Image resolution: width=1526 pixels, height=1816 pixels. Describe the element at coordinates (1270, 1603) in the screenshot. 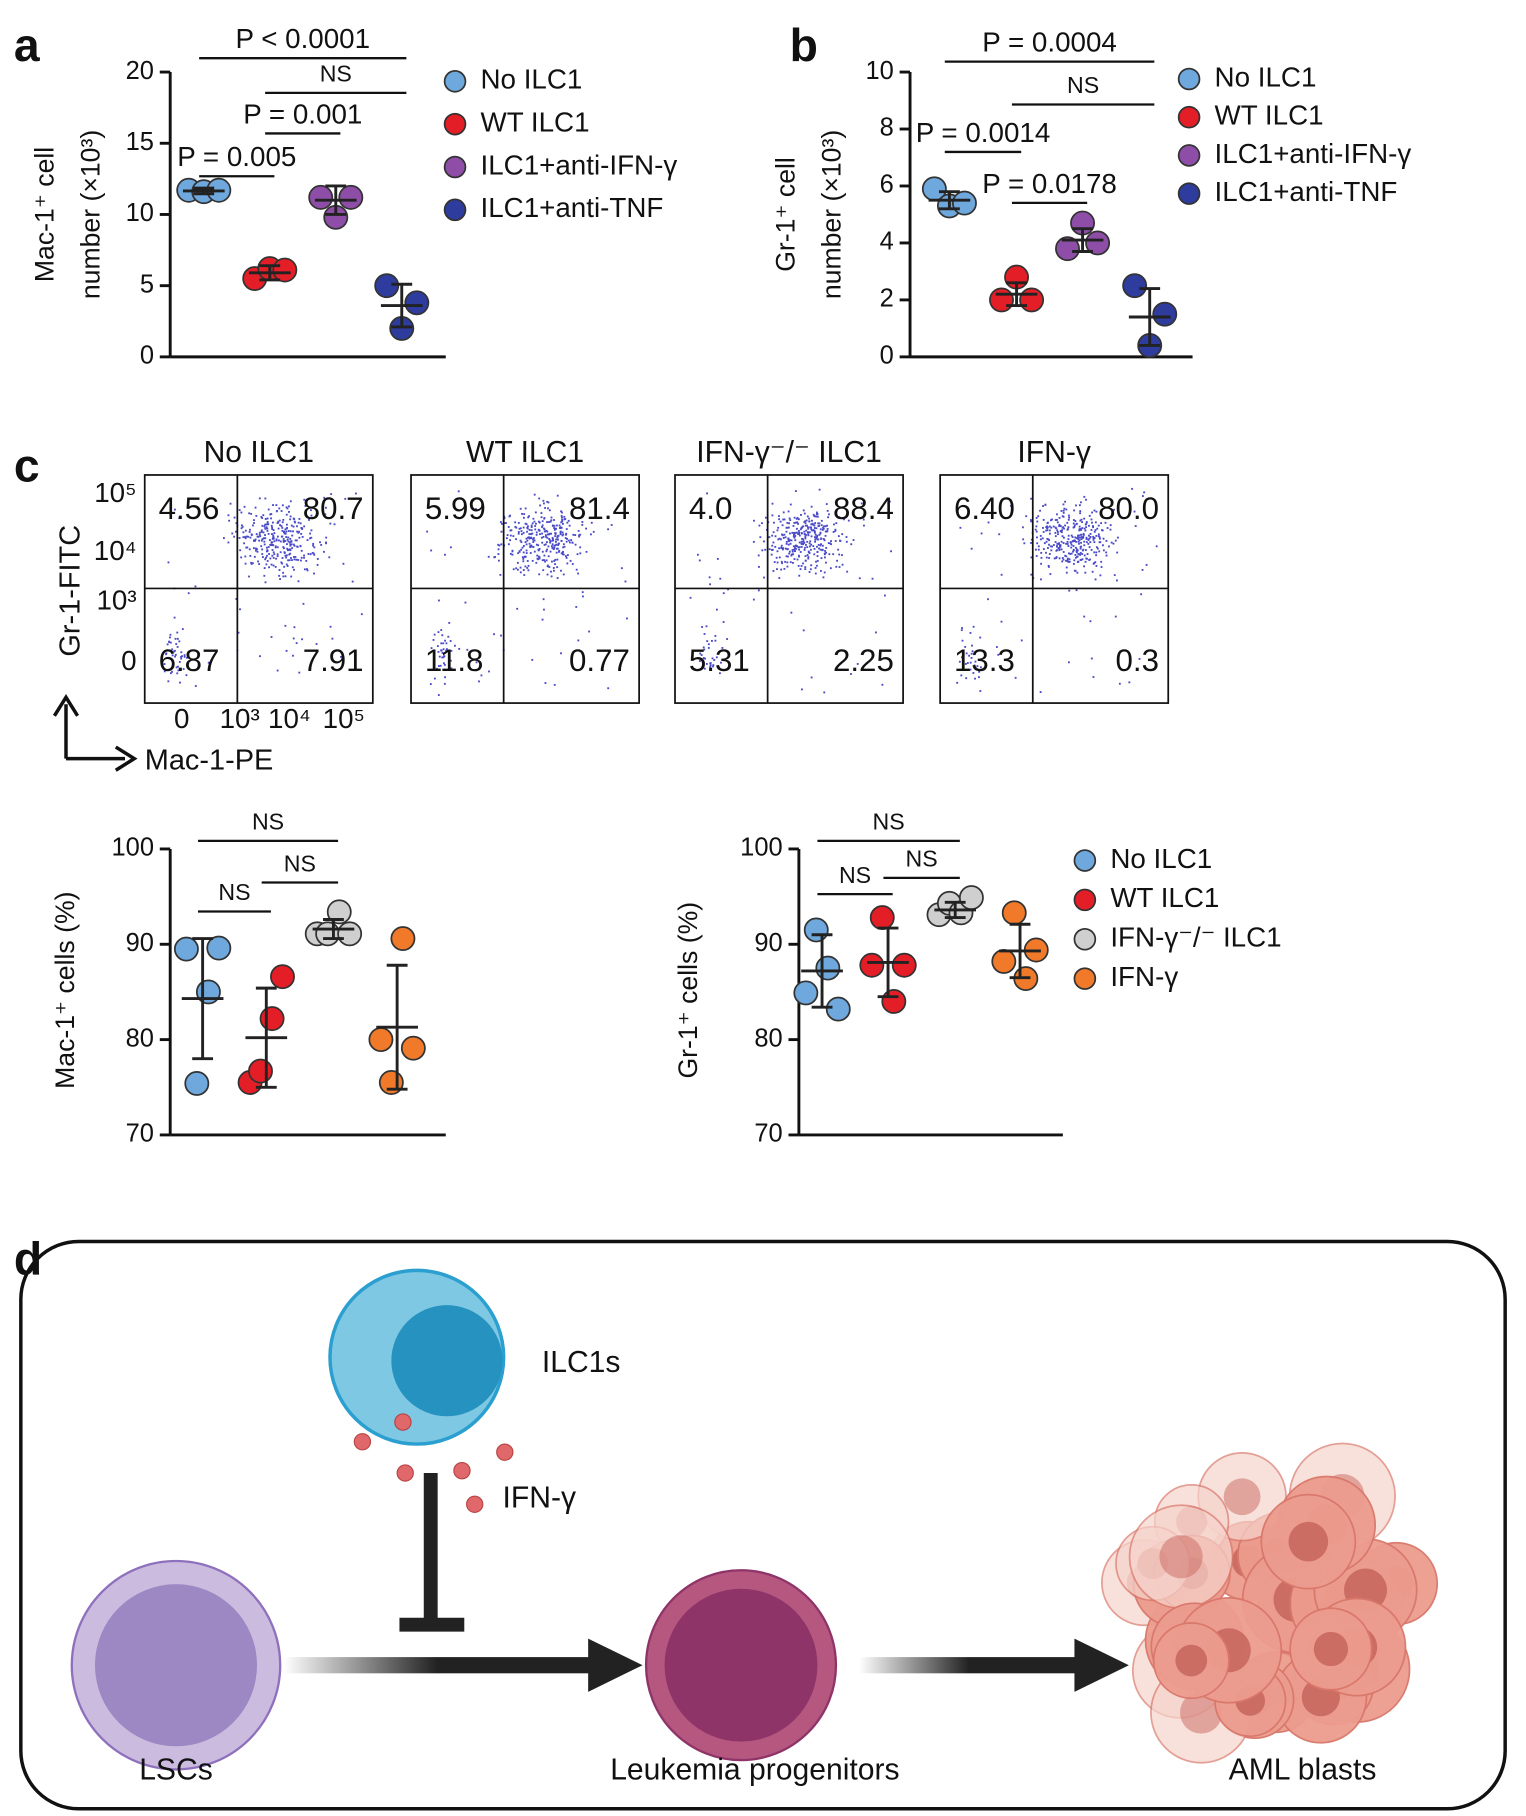

I see `blast-cluster` at that location.